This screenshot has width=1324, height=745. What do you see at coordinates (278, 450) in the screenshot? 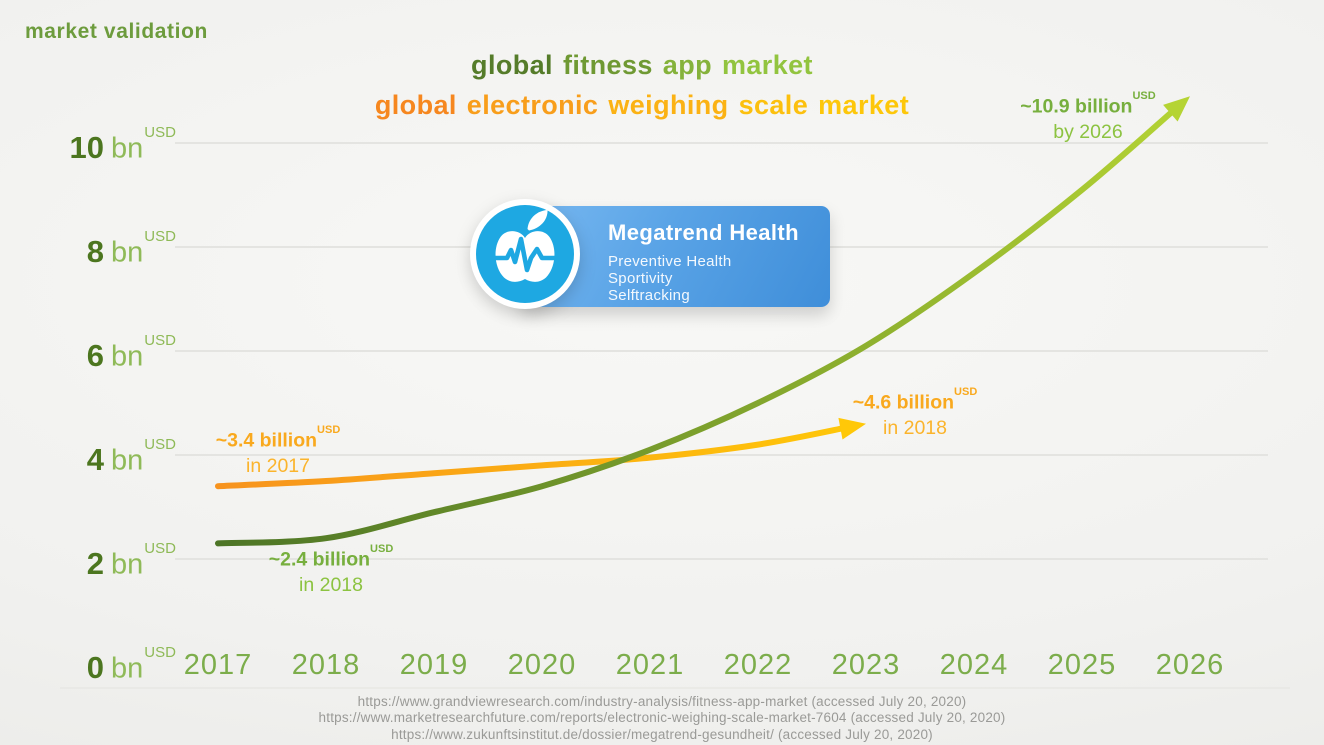
I see `annotation-weighing-2017: ~3.4 billionUSD in 2017` at bounding box center [278, 450].